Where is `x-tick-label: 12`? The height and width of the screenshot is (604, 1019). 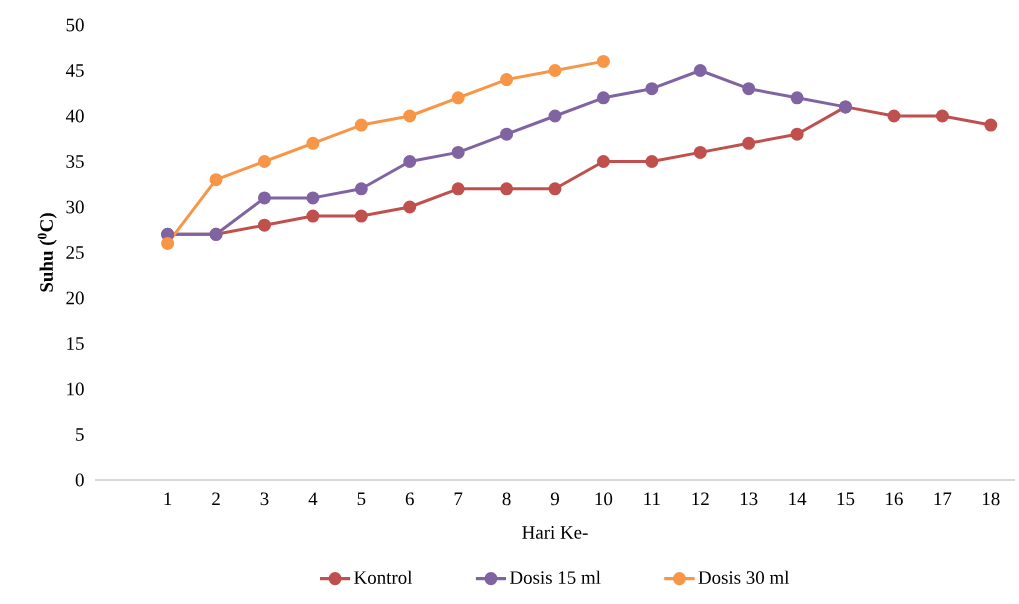
x-tick-label: 12 is located at coordinates (700, 499).